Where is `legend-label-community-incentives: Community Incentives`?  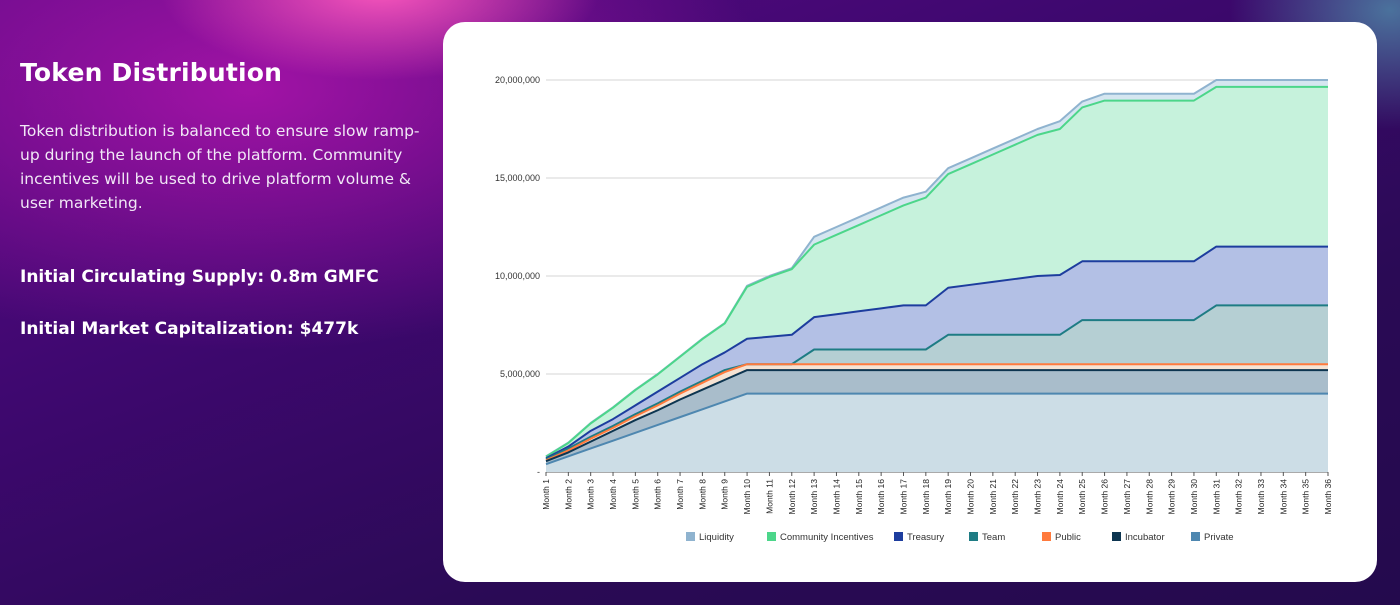
legend-label-community-incentives: Community Incentives is located at coordinates (827, 537).